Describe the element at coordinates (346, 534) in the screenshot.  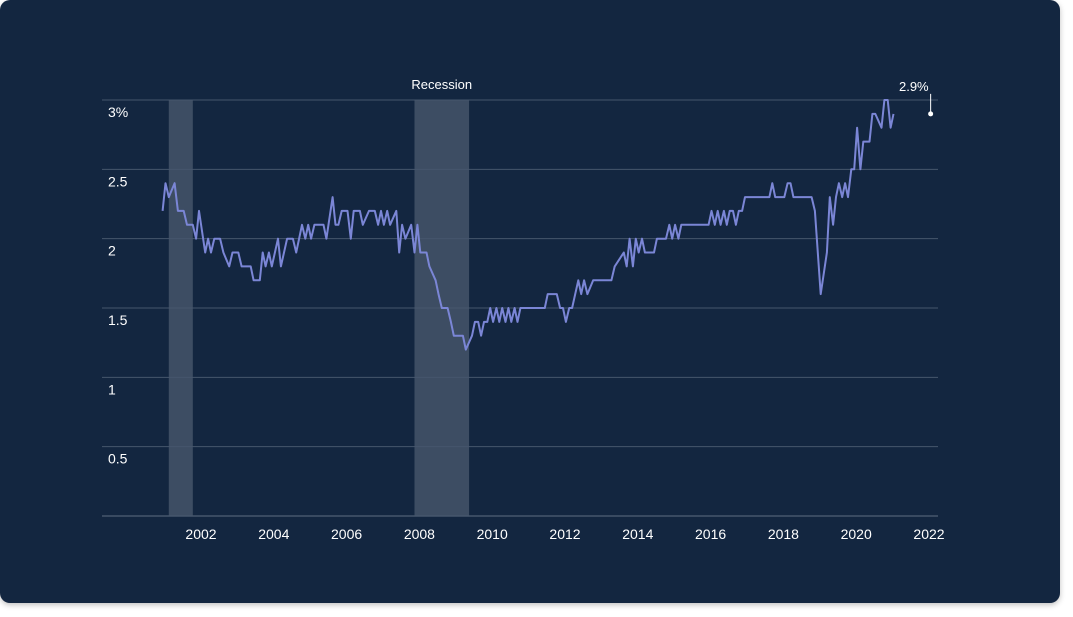
I see `x-tick-label: 2006` at that location.